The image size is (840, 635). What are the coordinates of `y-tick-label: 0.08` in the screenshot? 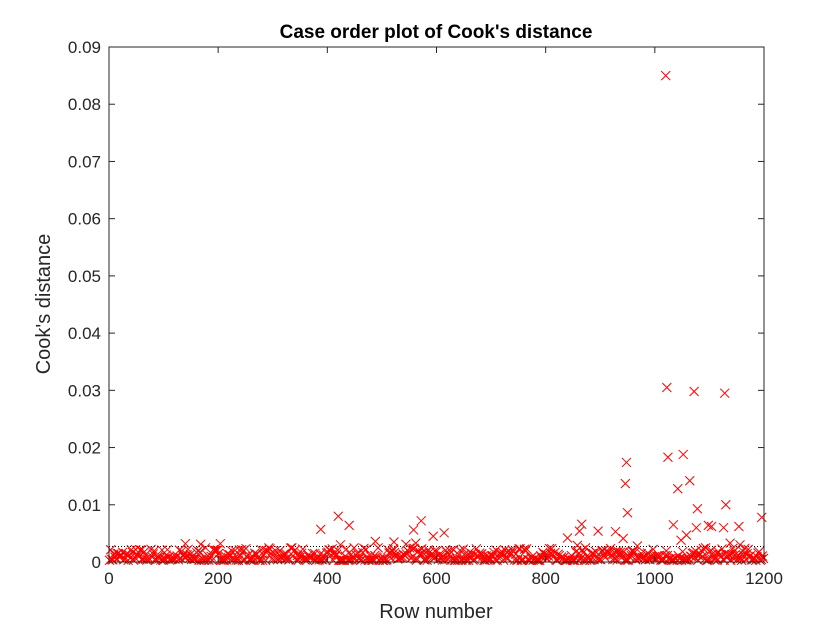 It's located at (84, 104).